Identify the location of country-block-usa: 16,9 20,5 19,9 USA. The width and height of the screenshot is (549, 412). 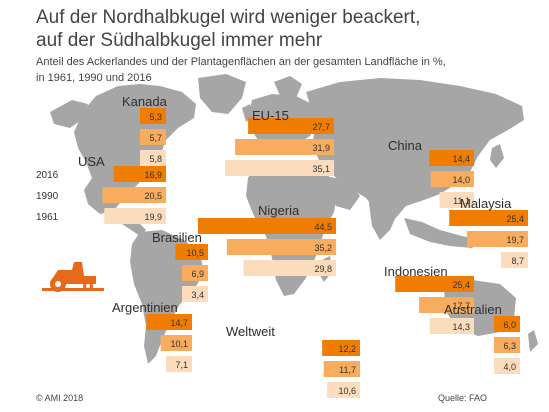
(122, 189).